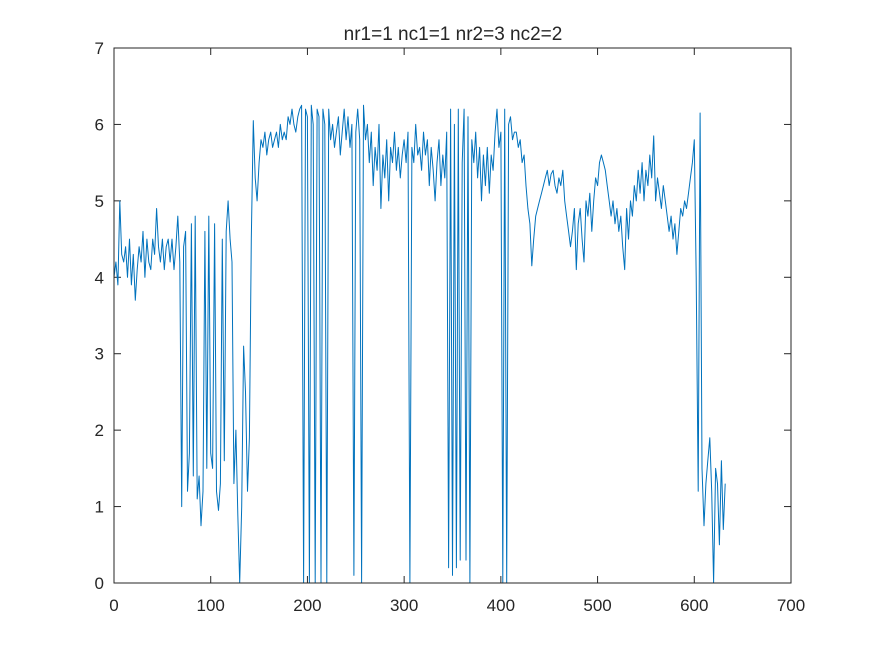 This screenshot has width=875, height=661. Describe the element at coordinates (597, 605) in the screenshot. I see `x-tick-label: 500` at that location.